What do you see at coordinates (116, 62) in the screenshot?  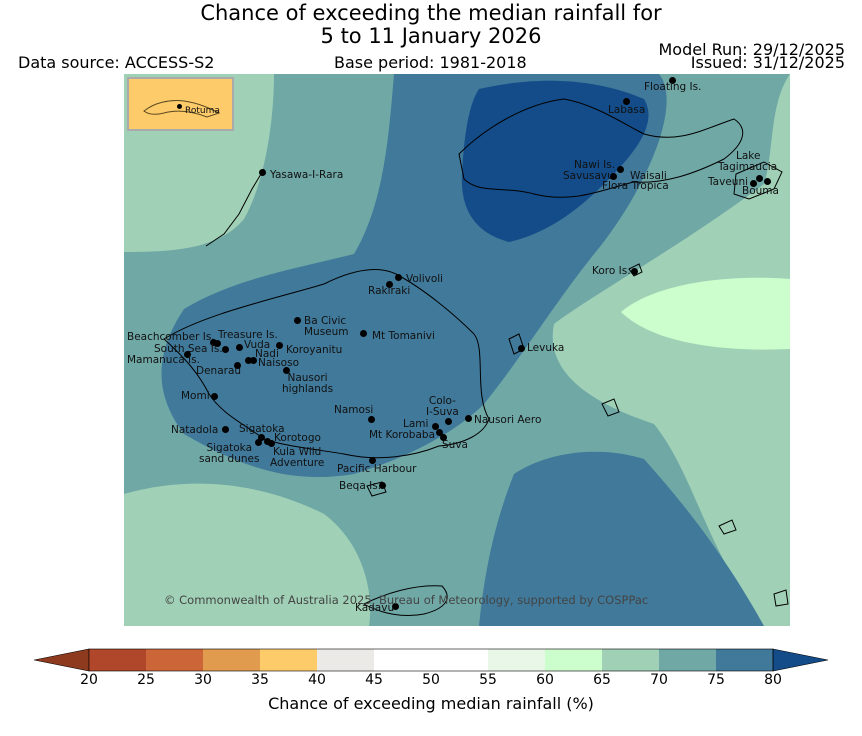 I see `data-source-label: Data source: ACCESS-S2` at bounding box center [116, 62].